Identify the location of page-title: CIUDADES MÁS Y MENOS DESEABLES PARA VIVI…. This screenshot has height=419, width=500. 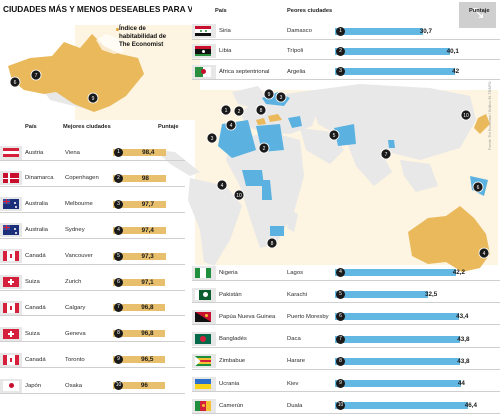
(97, 9).